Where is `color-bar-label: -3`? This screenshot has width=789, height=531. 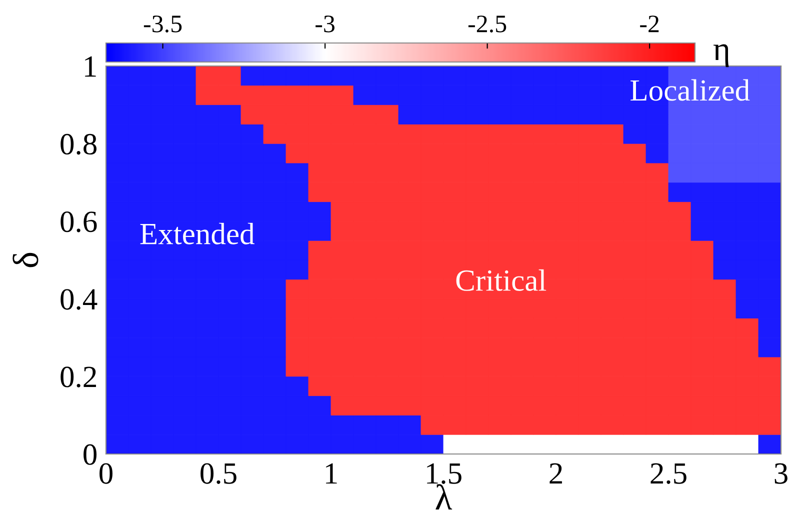 color-bar-label: -3 is located at coordinates (325, 24).